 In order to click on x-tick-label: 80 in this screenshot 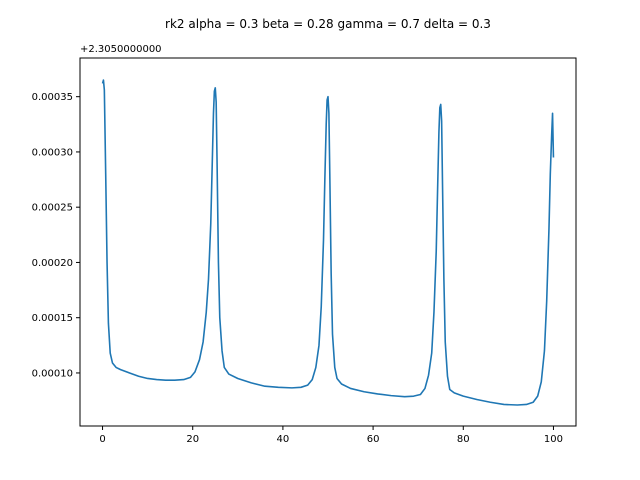, I will do `click(463, 439)`.